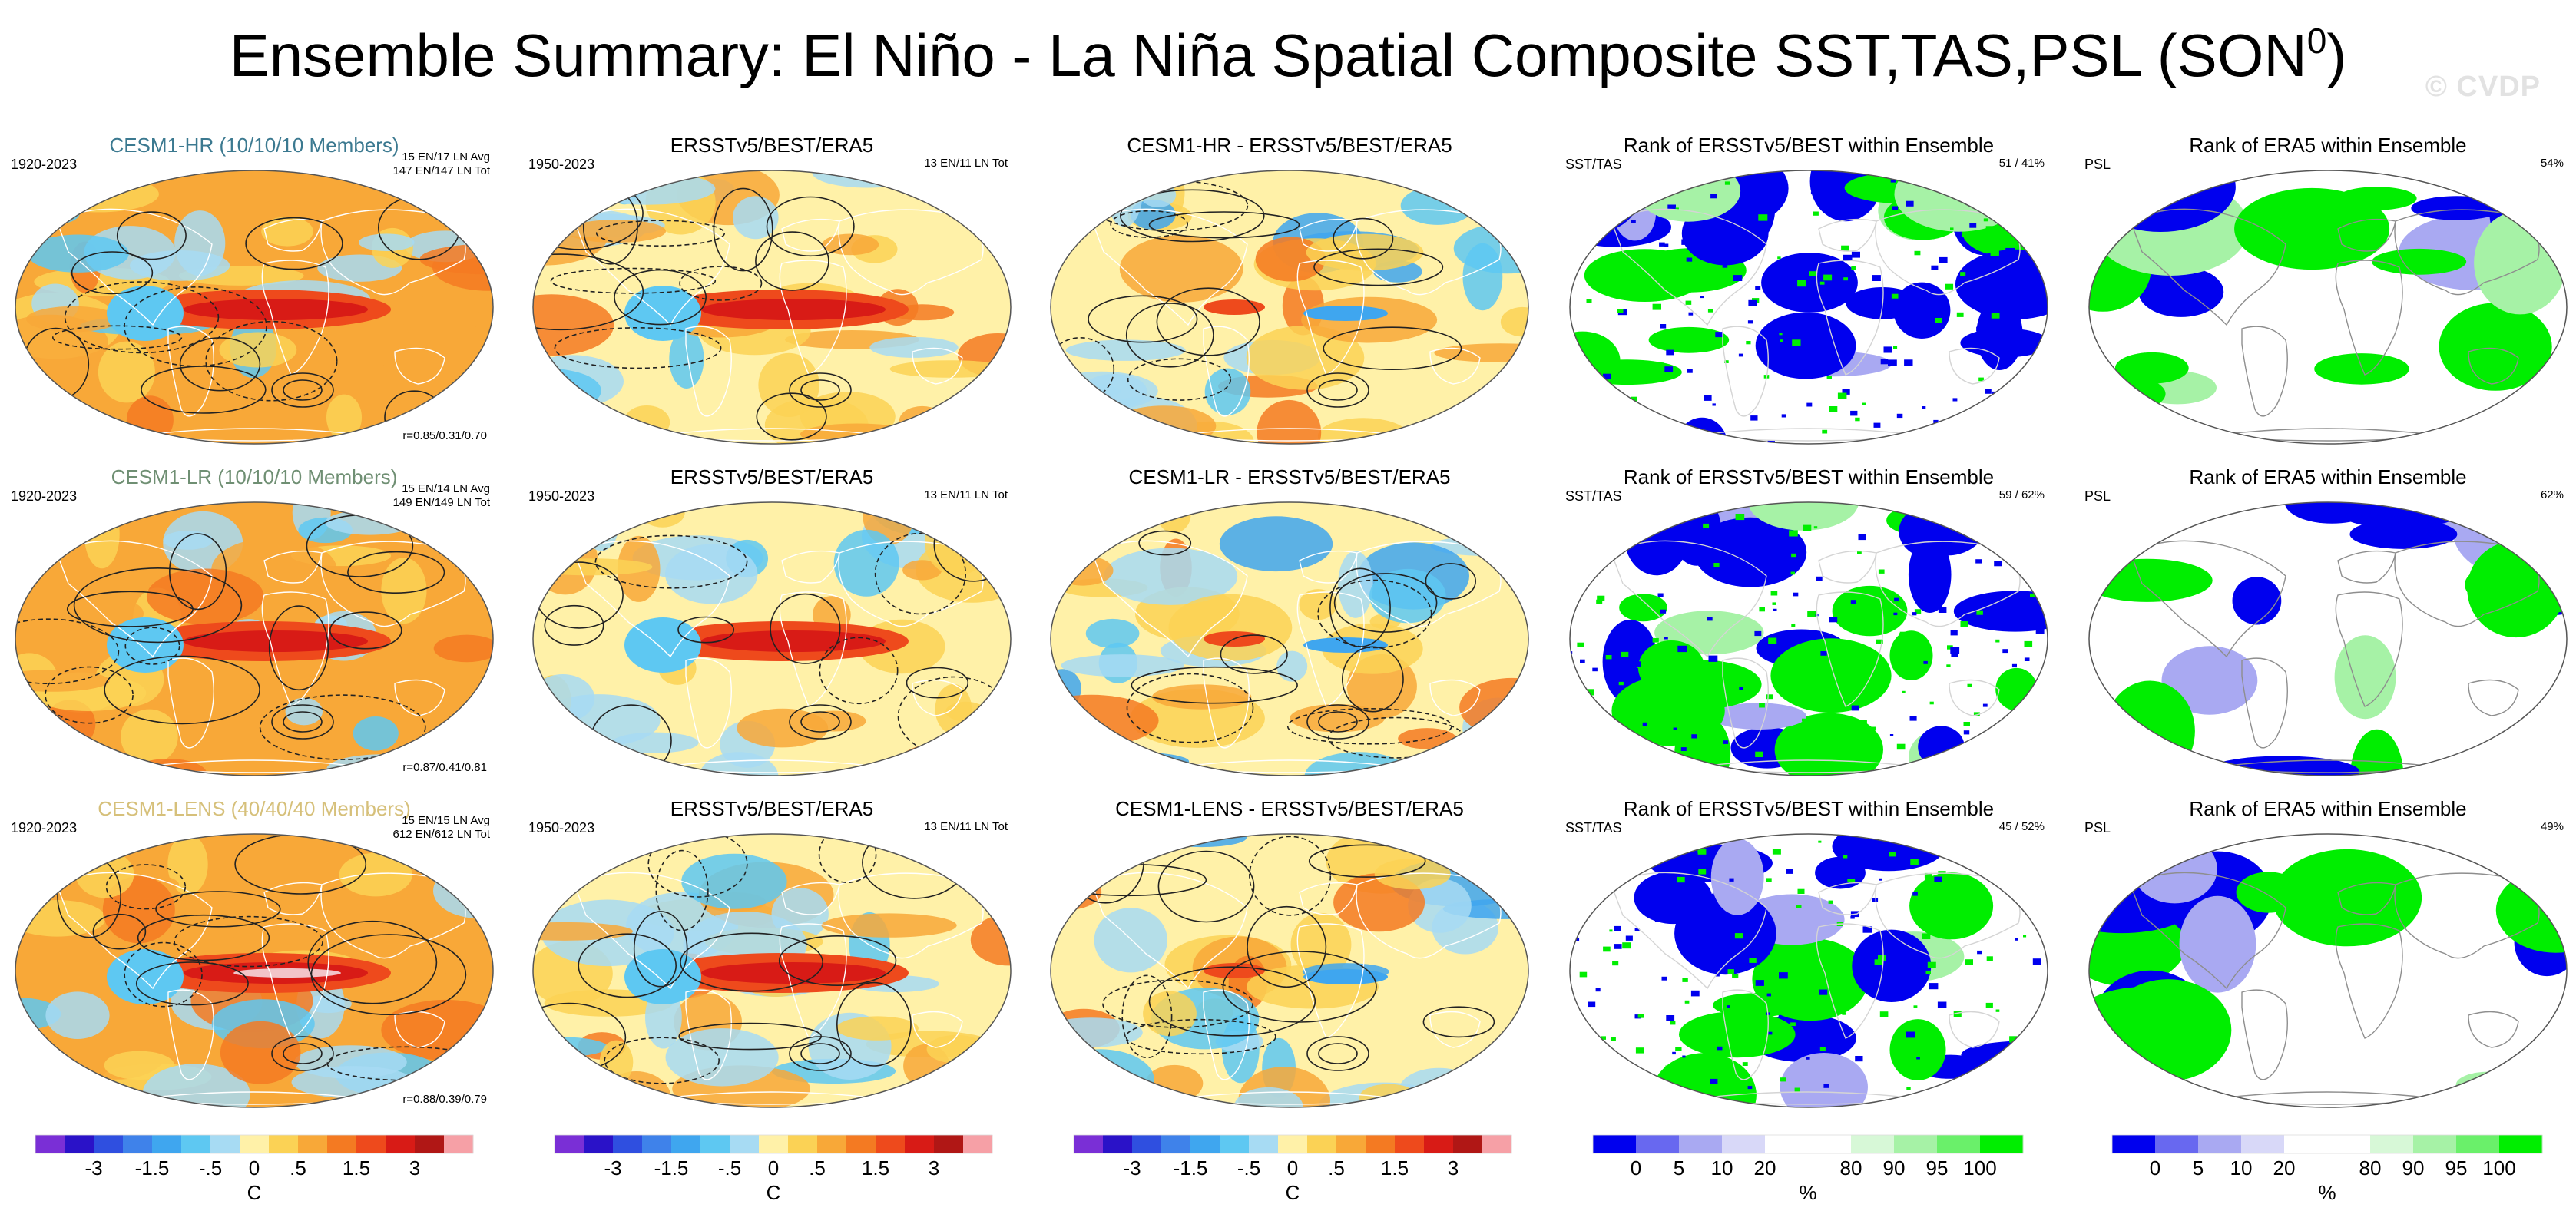  What do you see at coordinates (2456, 1168) in the screenshot?
I see `colorbar-tick-label: 95` at bounding box center [2456, 1168].